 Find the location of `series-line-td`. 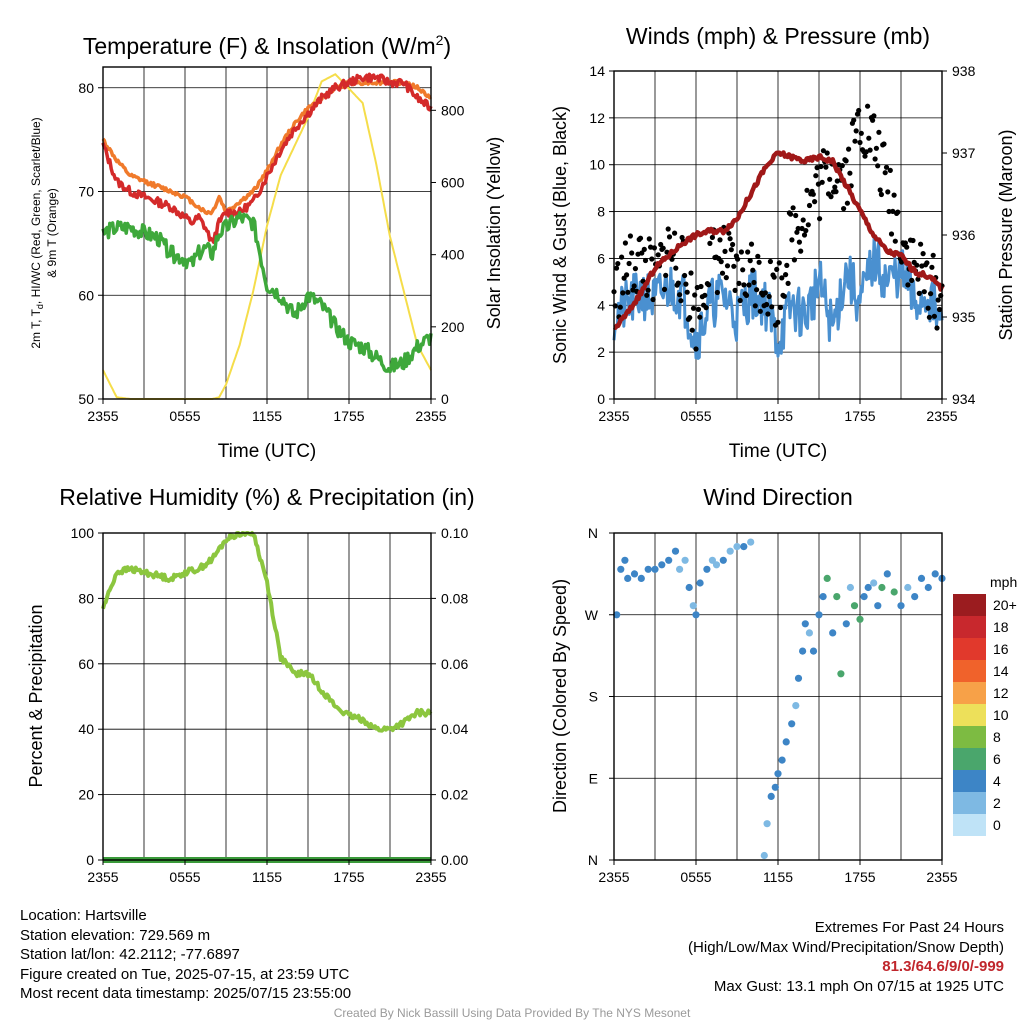

series-line-td is located at coordinates (267, 292).